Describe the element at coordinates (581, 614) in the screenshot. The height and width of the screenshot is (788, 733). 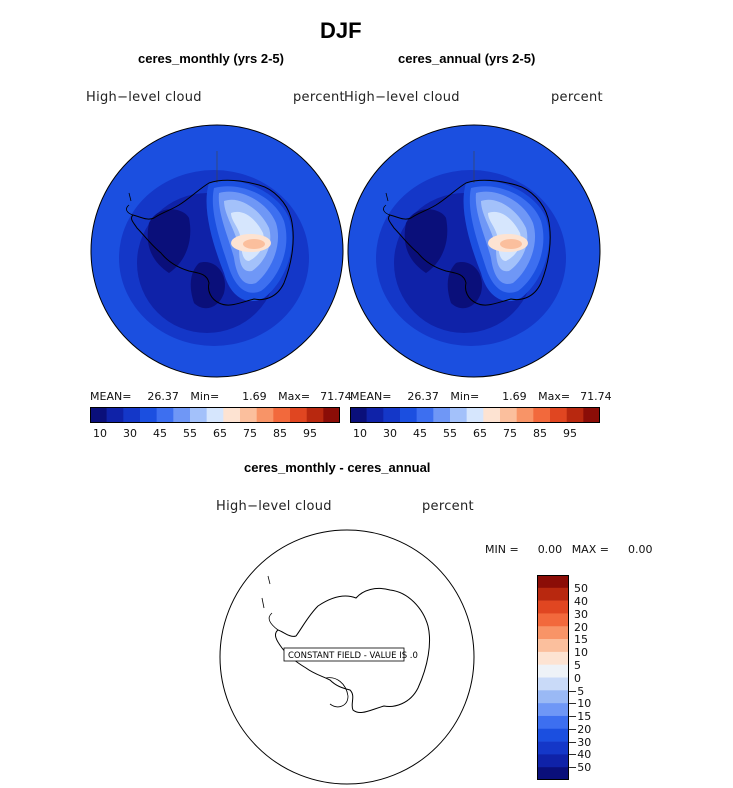
I see `diff-level-label: 30` at that location.